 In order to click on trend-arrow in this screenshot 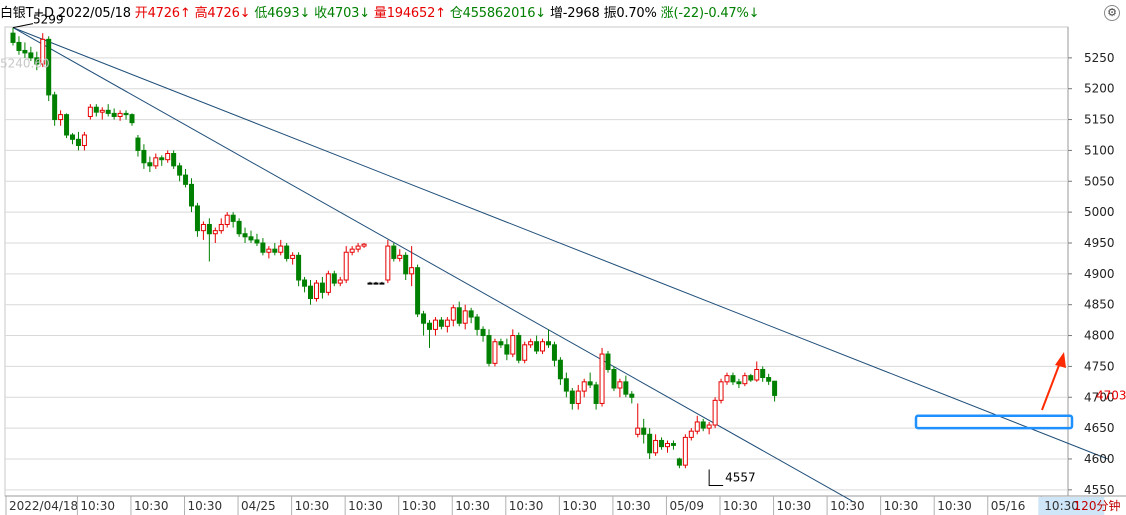, I will do `click(1051, 385)`.